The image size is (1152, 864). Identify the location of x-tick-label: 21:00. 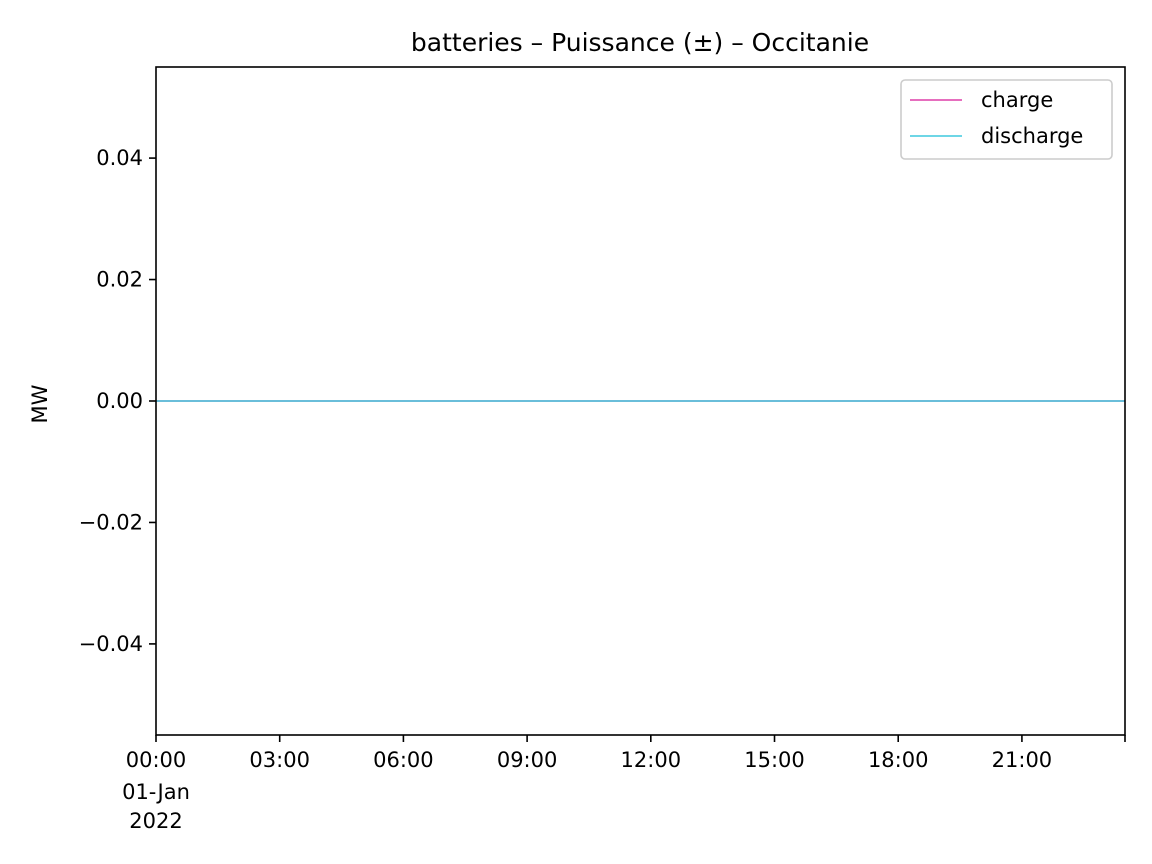
(1022, 760).